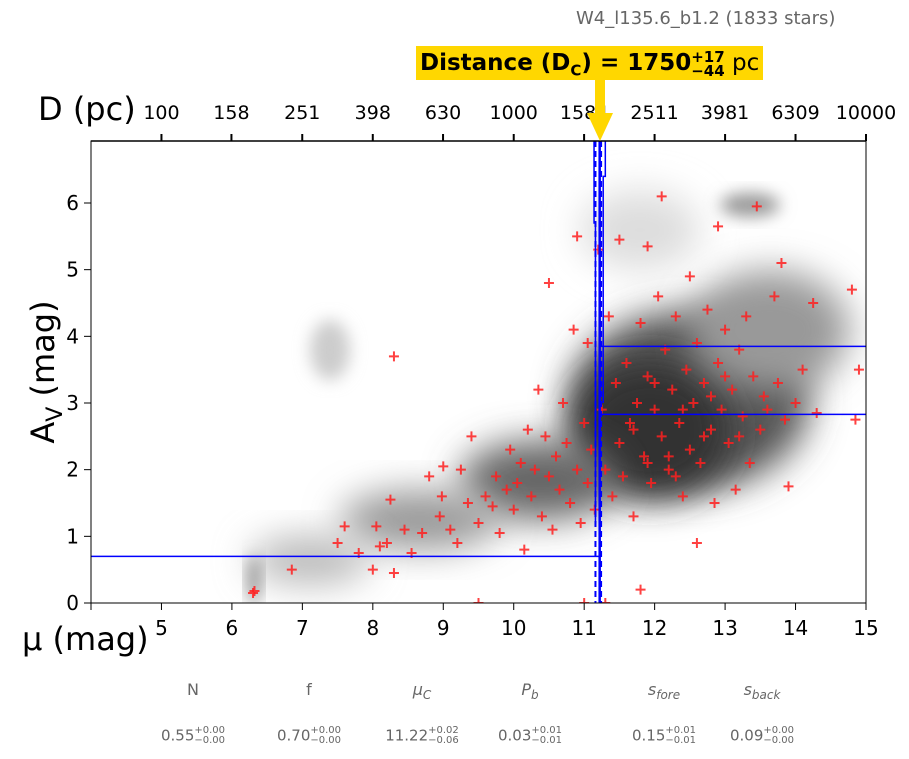 The image size is (909, 759). What do you see at coordinates (865, 628) in the screenshot?
I see `x-tick-label: 15` at bounding box center [865, 628].